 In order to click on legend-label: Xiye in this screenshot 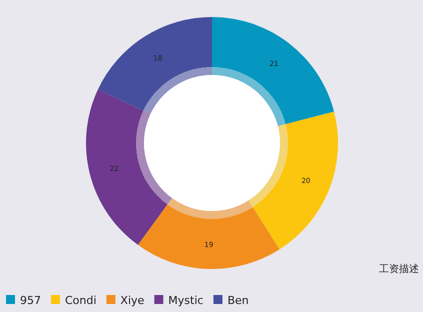, I will do `click(132, 300)`.